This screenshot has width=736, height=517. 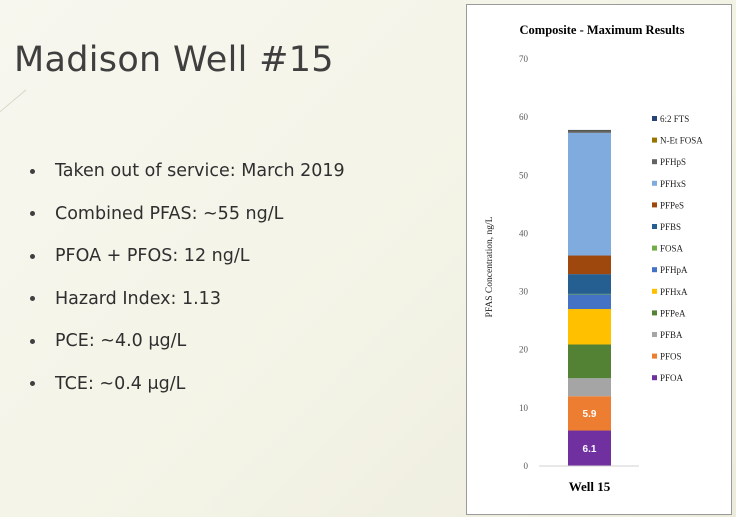 What do you see at coordinates (524, 175) in the screenshot?
I see `y-tick-label: 50` at bounding box center [524, 175].